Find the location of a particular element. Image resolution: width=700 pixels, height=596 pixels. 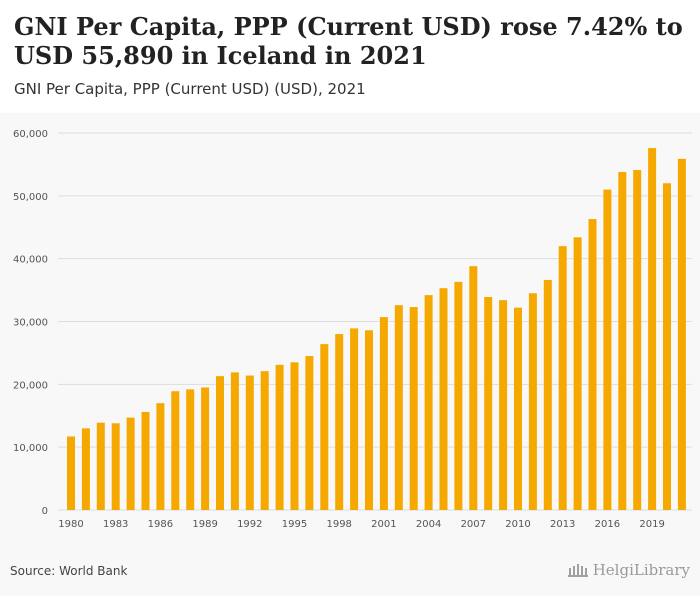

bar-1983 is located at coordinates (115, 466).